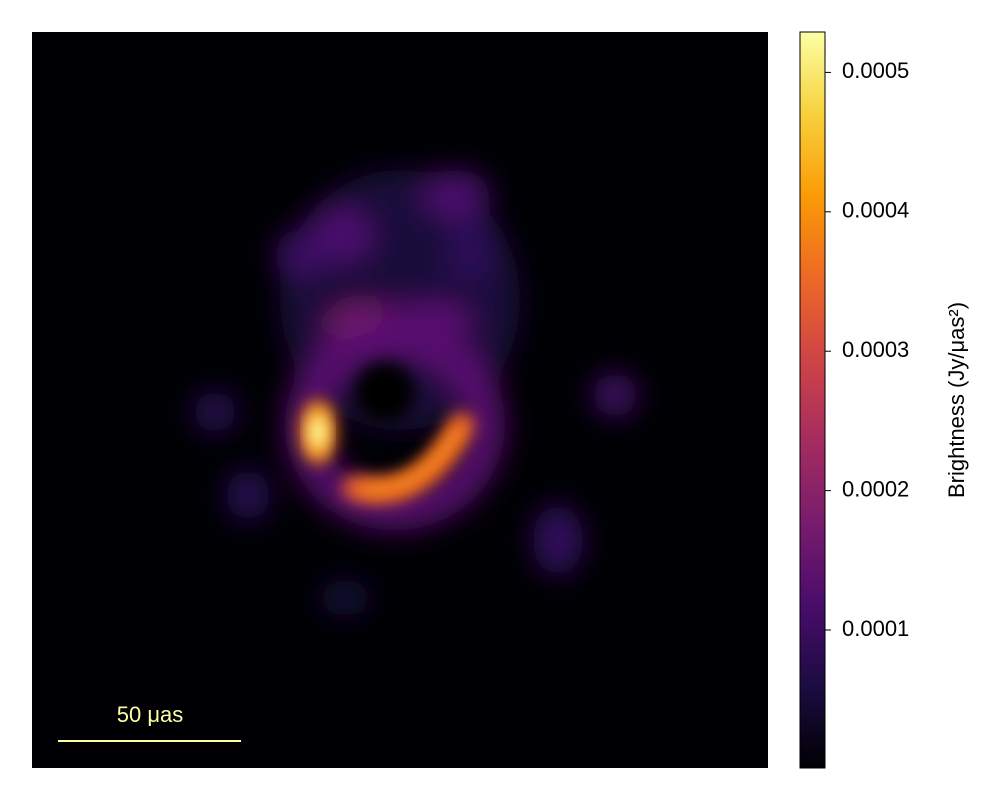 This screenshot has height=800, width=1000. What do you see at coordinates (150, 714) in the screenshot?
I see `scale-bar-label: 50 μas` at bounding box center [150, 714].